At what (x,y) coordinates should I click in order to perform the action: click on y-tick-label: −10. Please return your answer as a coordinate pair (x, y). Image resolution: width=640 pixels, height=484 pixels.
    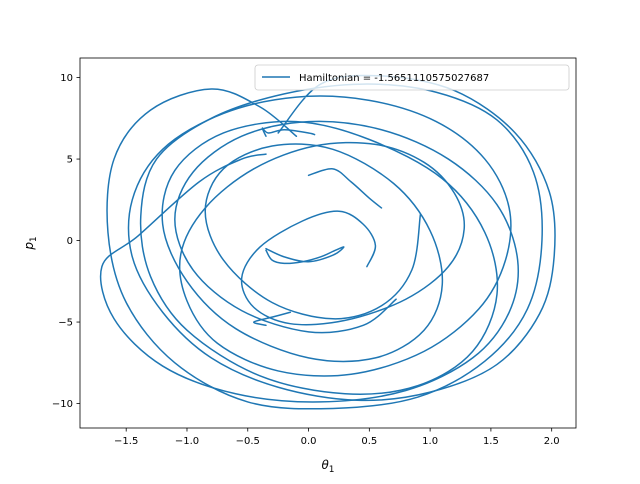
    Looking at the image, I should click on (62, 404).